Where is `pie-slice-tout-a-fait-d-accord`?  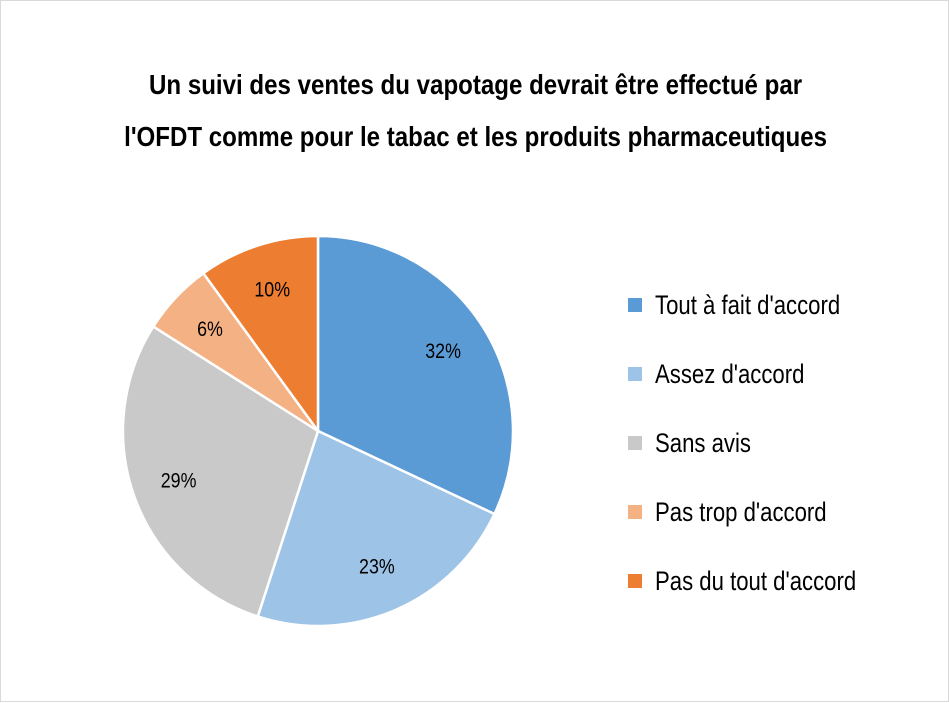 pie-slice-tout-a-fait-d-accord is located at coordinates (415, 375).